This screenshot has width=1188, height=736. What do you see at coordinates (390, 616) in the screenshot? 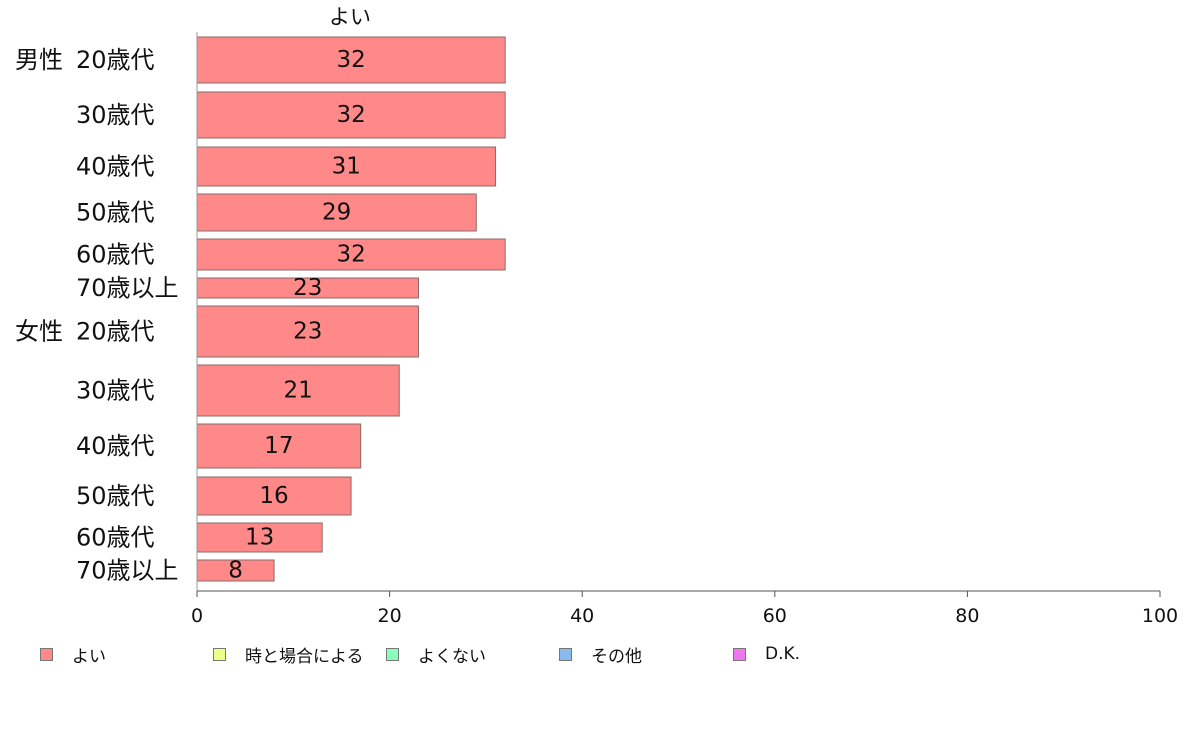
I see `x-tick-label: 20` at bounding box center [390, 616].